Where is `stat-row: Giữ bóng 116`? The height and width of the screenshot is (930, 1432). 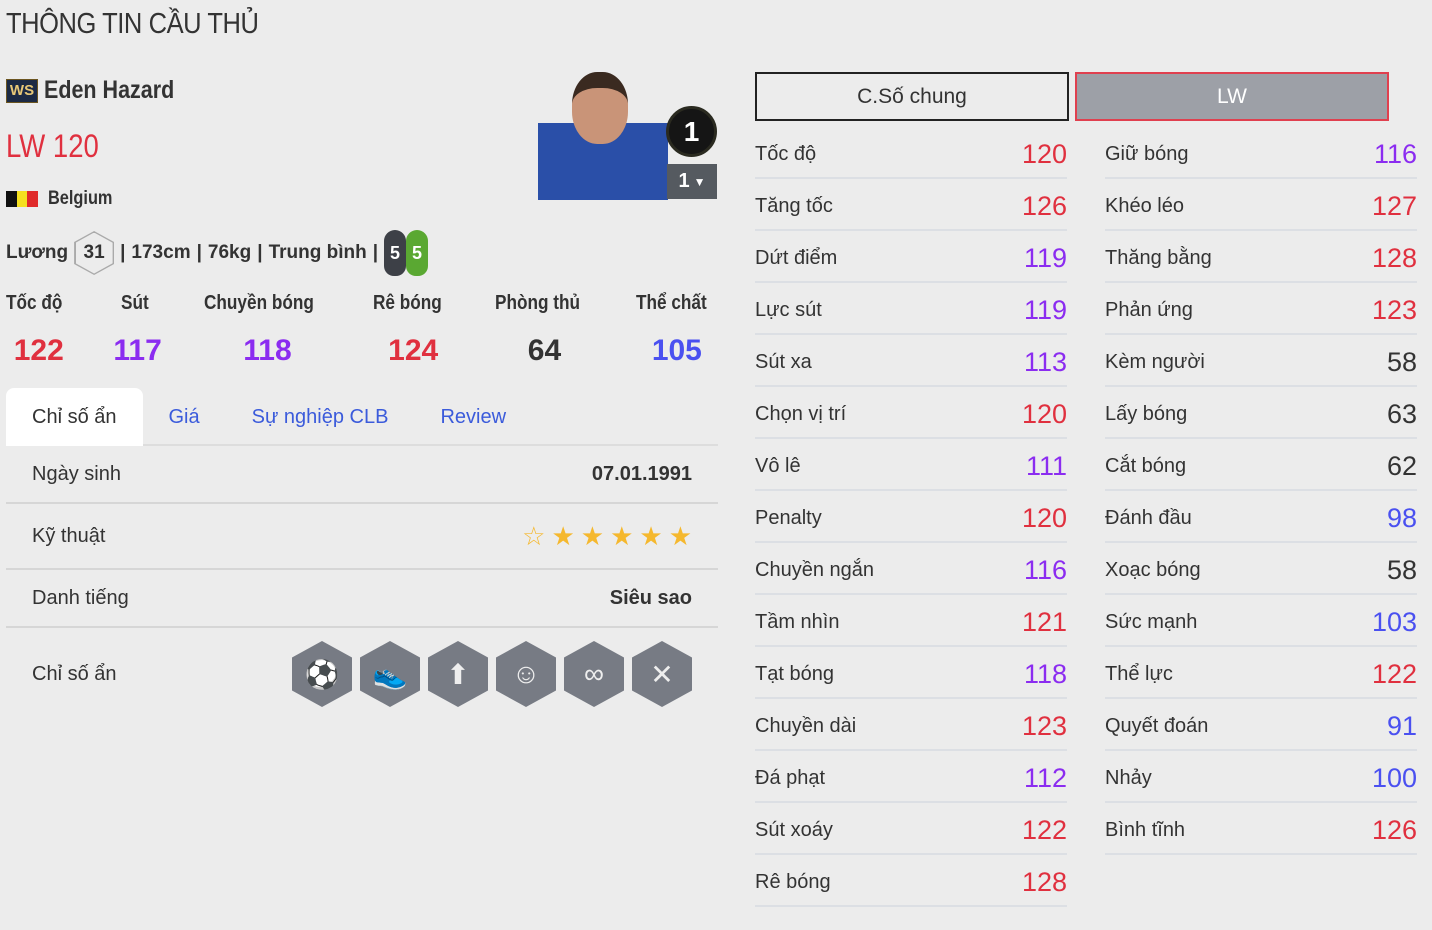 stat-row: Giữ bóng 116 is located at coordinates (1261, 153).